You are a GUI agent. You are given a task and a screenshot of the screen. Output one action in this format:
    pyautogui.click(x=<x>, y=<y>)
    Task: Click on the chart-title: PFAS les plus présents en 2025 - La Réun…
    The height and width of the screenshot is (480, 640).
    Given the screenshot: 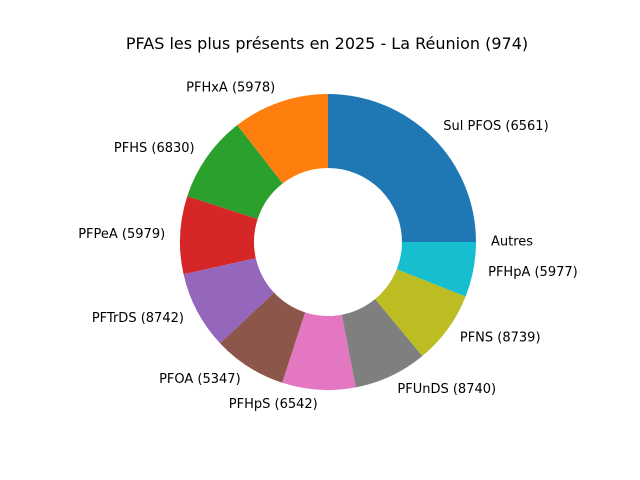 What is the action you would take?
    pyautogui.click(x=327, y=43)
    